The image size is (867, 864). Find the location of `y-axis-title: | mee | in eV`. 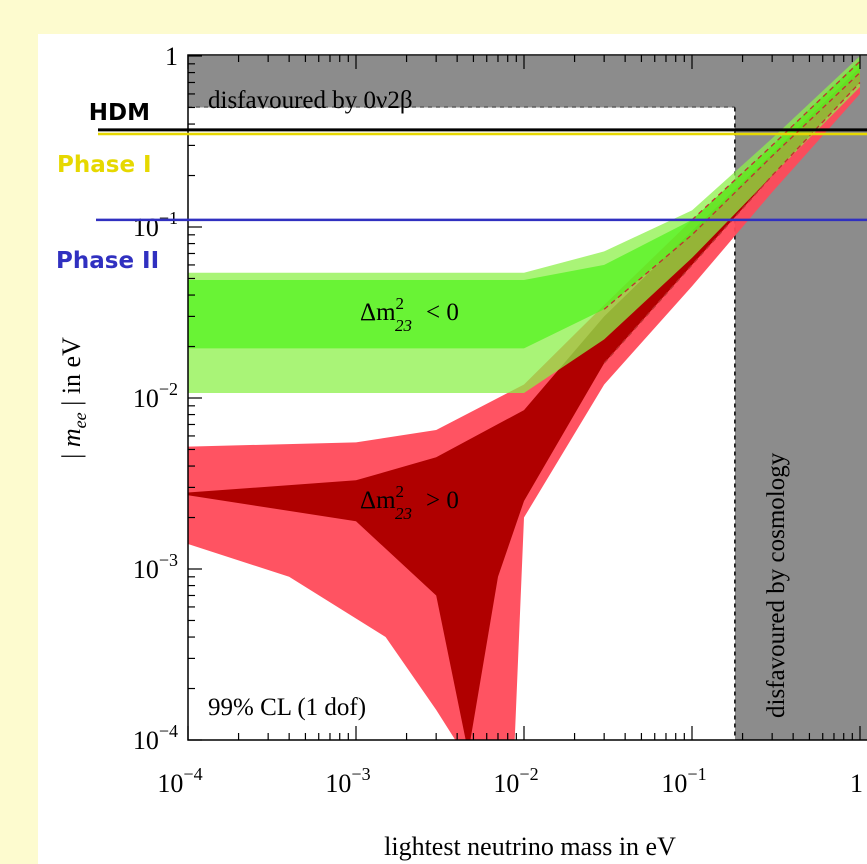

y-axis-title: | mee | in eV is located at coordinates (73, 398).